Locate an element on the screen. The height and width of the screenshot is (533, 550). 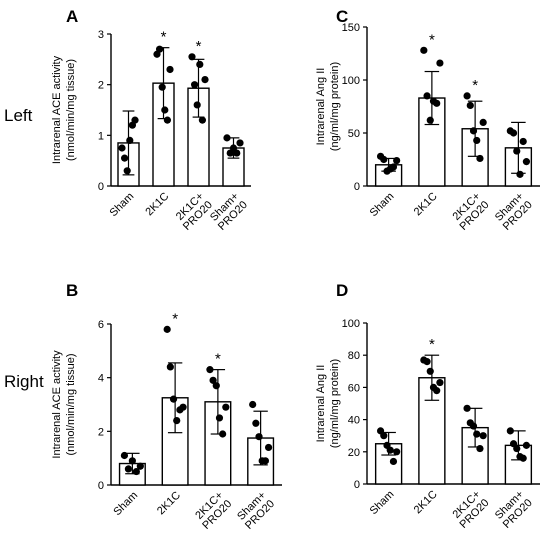
y-tick-label: 20 is located at coordinates (354, 453).